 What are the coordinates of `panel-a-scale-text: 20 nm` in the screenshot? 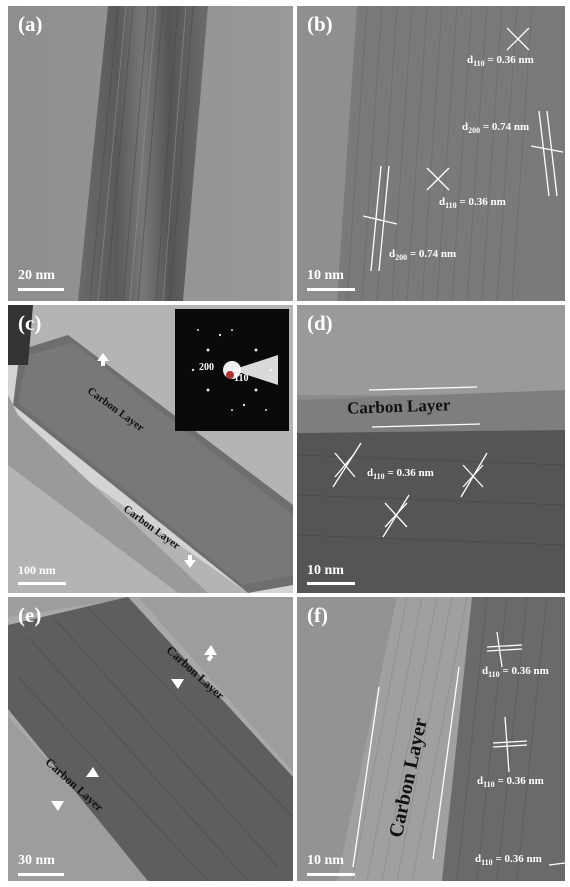 It's located at (36, 275).